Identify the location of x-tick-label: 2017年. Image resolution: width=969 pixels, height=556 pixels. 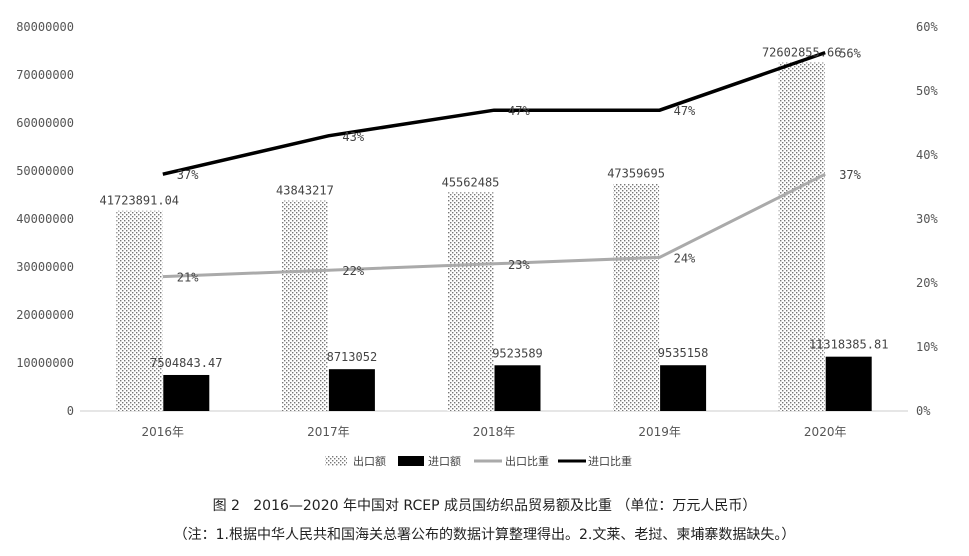
(328, 432).